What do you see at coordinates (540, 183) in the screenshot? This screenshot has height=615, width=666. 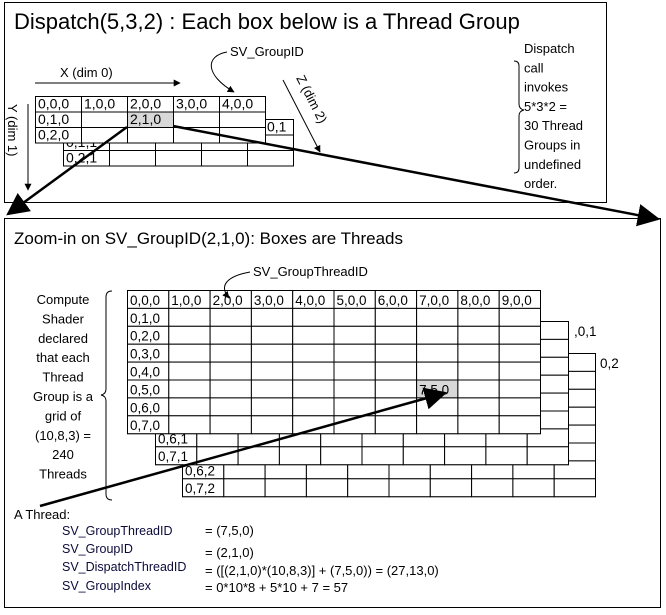 I see `note-line: order.` at bounding box center [540, 183].